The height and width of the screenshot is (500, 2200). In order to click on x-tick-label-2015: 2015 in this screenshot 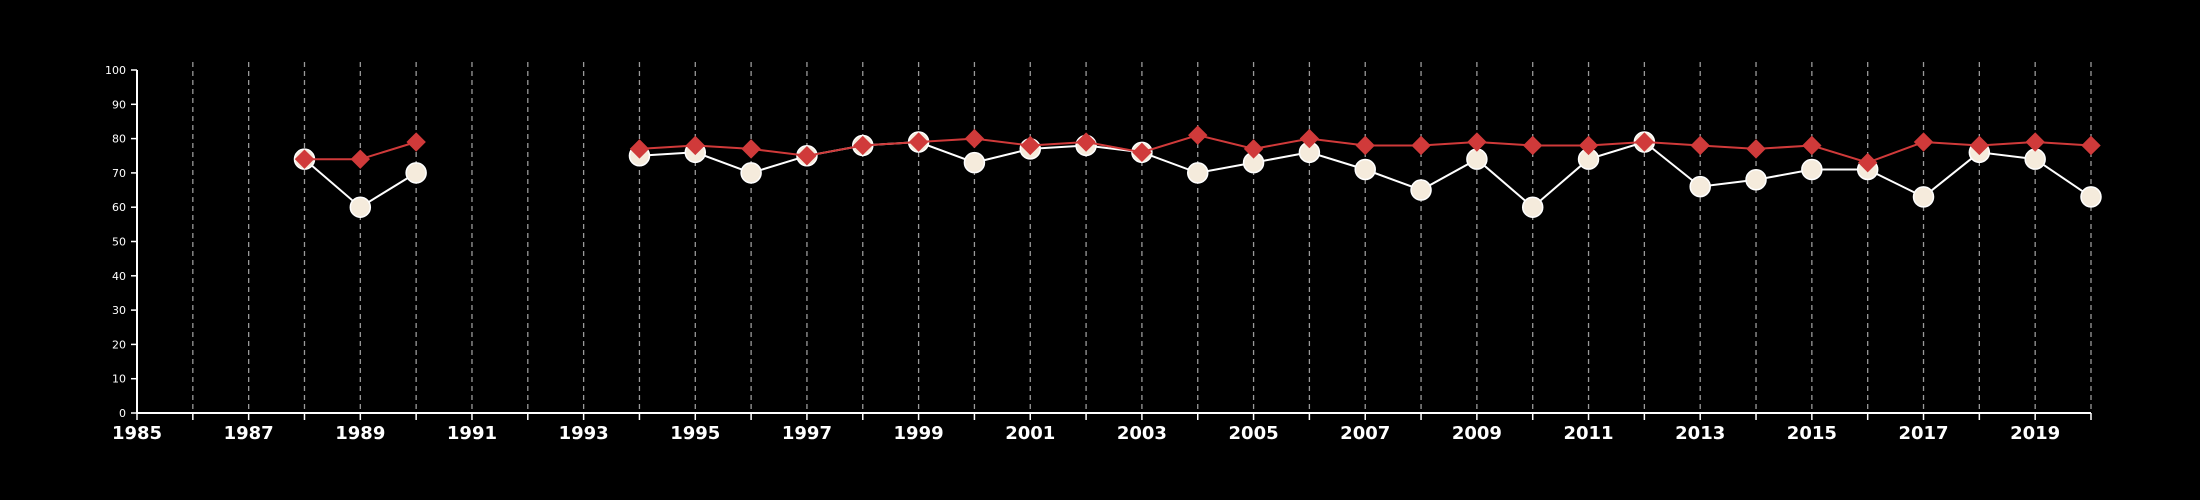, I will do `click(1812, 433)`.